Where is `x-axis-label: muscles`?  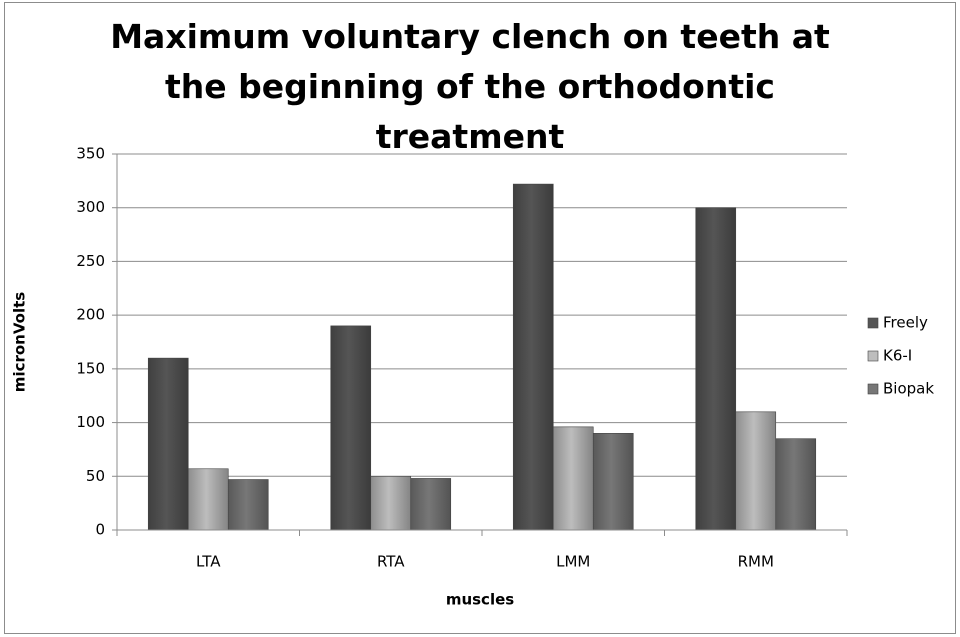
x-axis-label: muscles is located at coordinates (480, 600).